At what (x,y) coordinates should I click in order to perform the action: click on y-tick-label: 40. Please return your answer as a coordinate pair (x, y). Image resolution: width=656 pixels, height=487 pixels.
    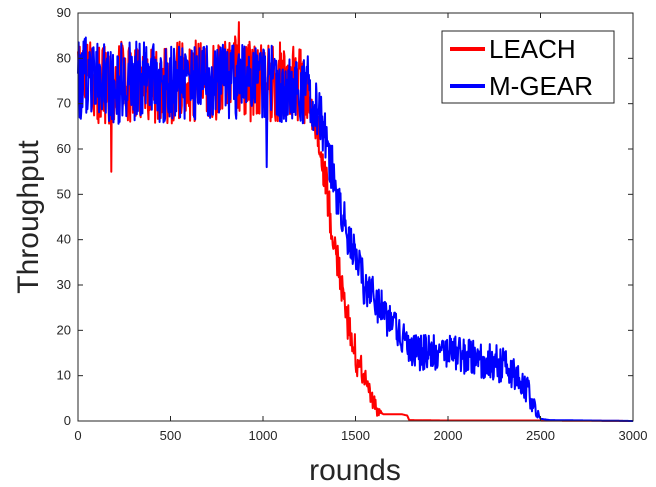
    Looking at the image, I should click on (64, 239).